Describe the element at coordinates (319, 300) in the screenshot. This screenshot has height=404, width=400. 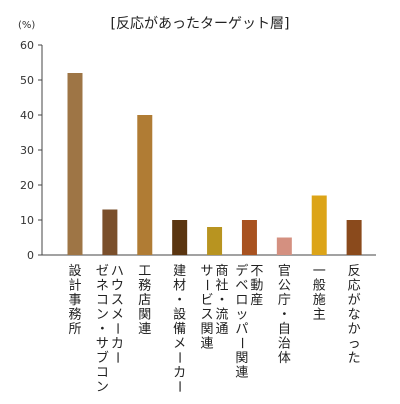
I see `x-tick-char: 施` at that location.